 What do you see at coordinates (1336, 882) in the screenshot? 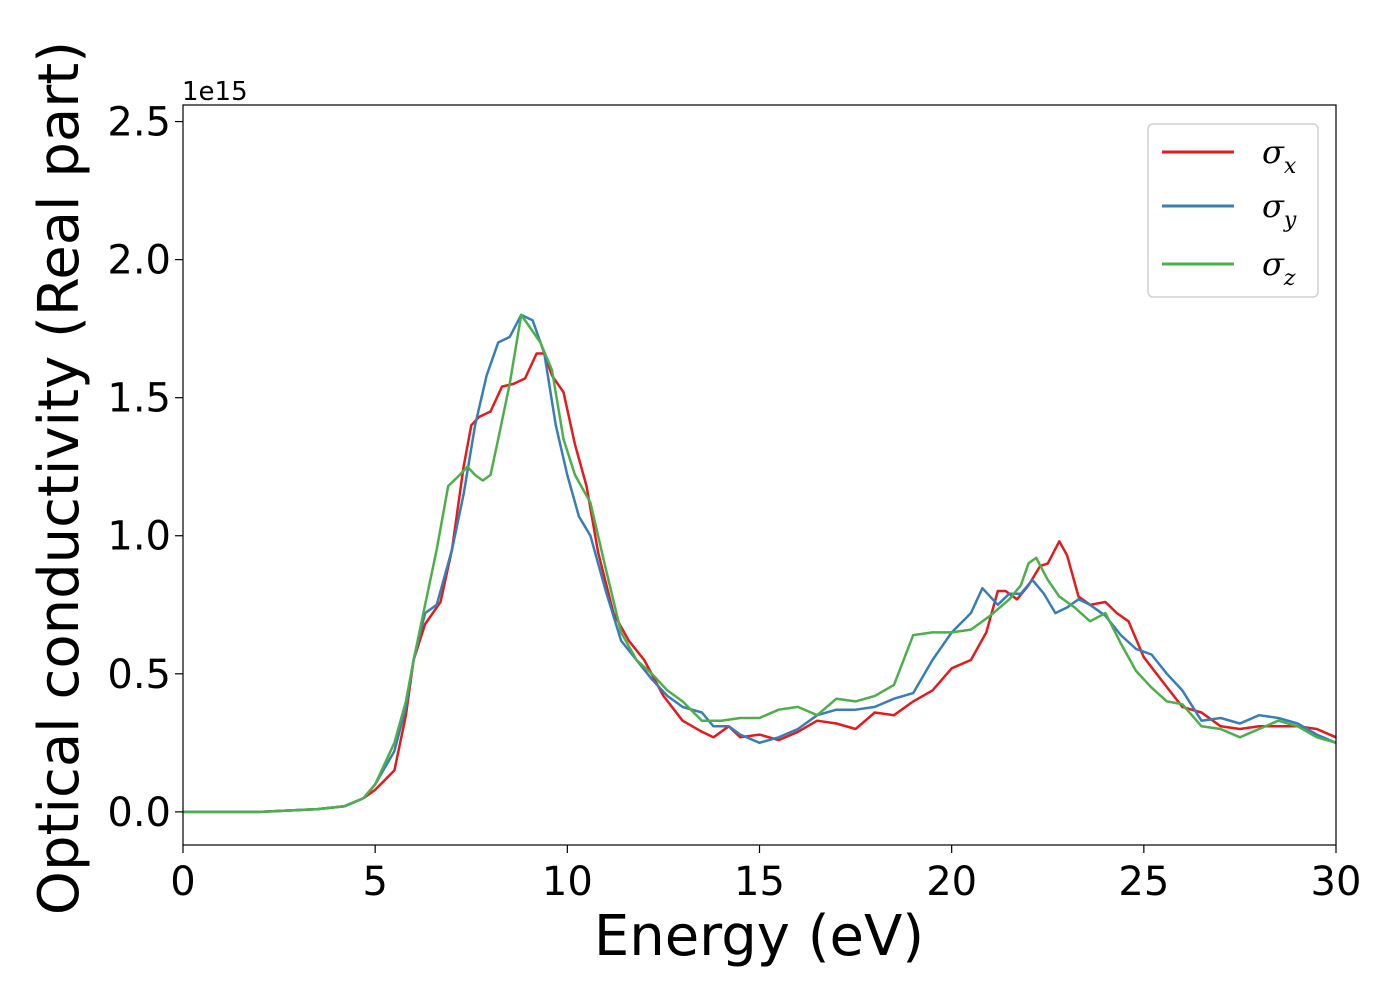
I see `x-tick-label: 30` at bounding box center [1336, 882].